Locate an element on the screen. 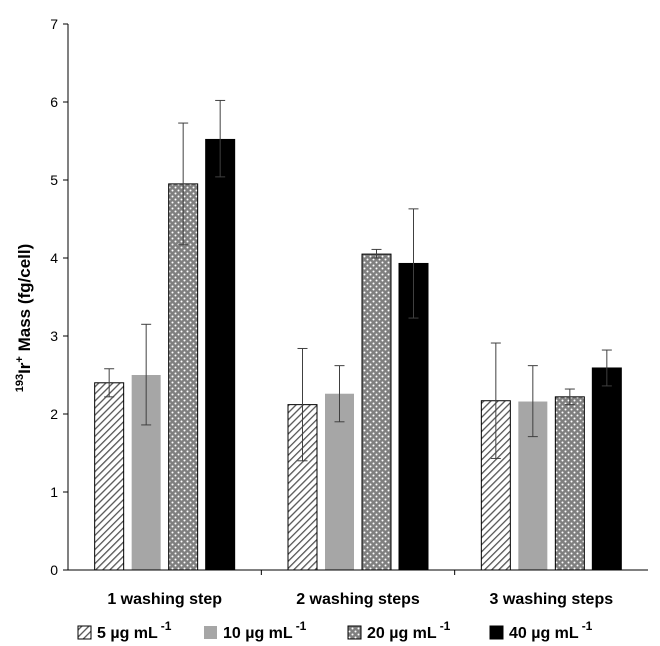 This screenshot has width=660, height=646. y-tick-label: 3 is located at coordinates (54, 336).